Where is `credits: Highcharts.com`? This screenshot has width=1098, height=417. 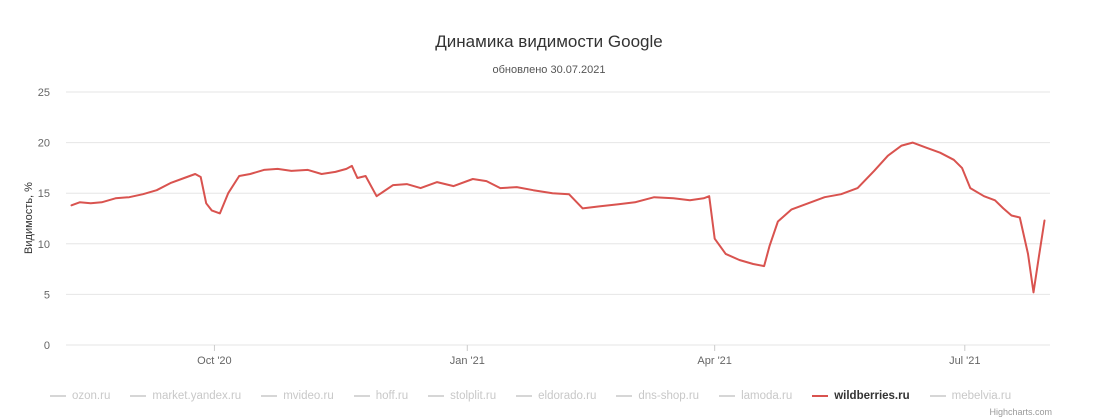 credits: Highcharts.com is located at coordinates (1020, 412).